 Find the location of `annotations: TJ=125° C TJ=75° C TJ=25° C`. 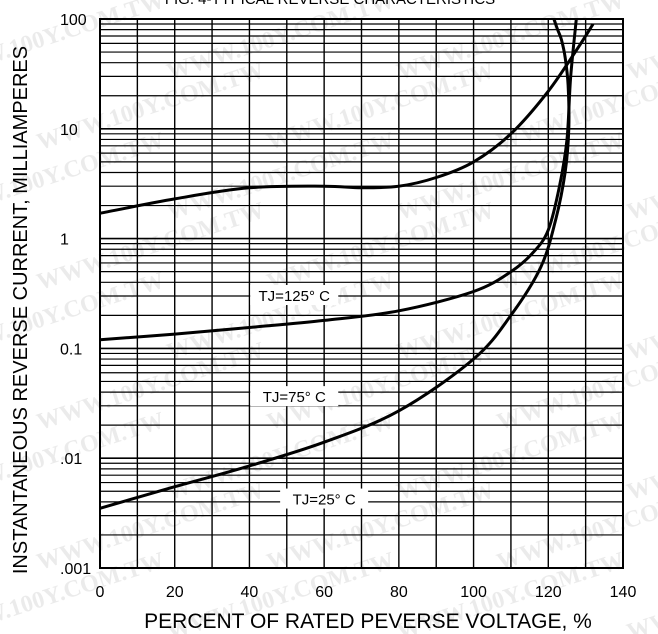

annotations: TJ=125° C TJ=75° C TJ=25° C is located at coordinates (309, 397).